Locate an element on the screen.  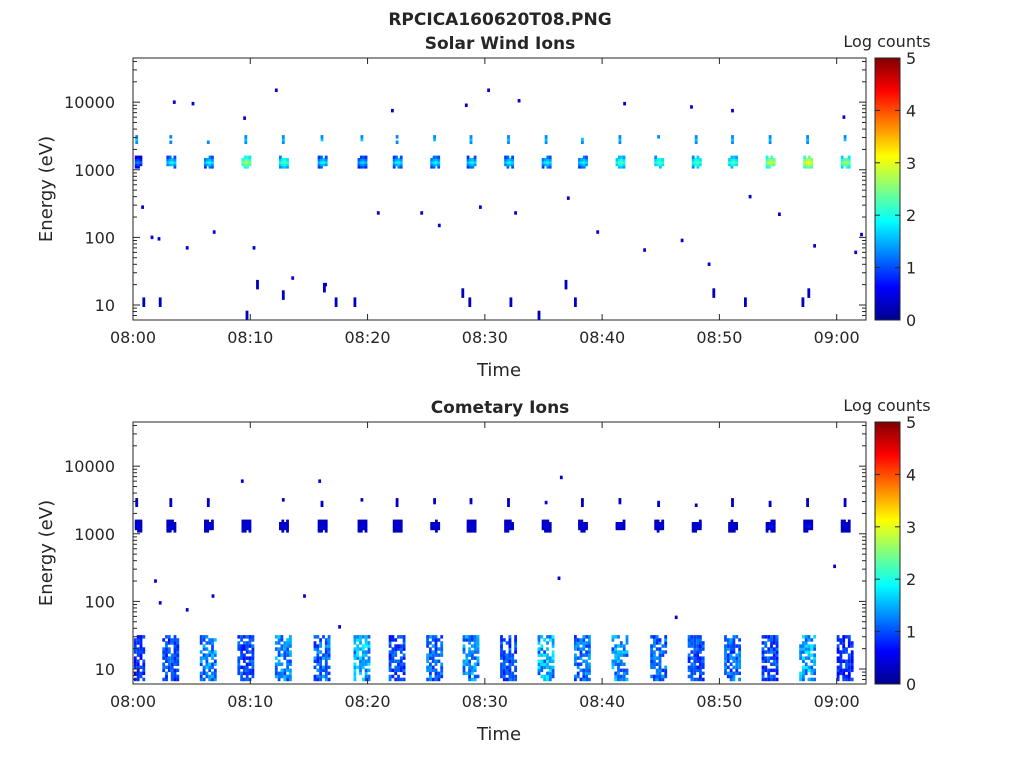
colorbar is located at coordinates (887, 189).